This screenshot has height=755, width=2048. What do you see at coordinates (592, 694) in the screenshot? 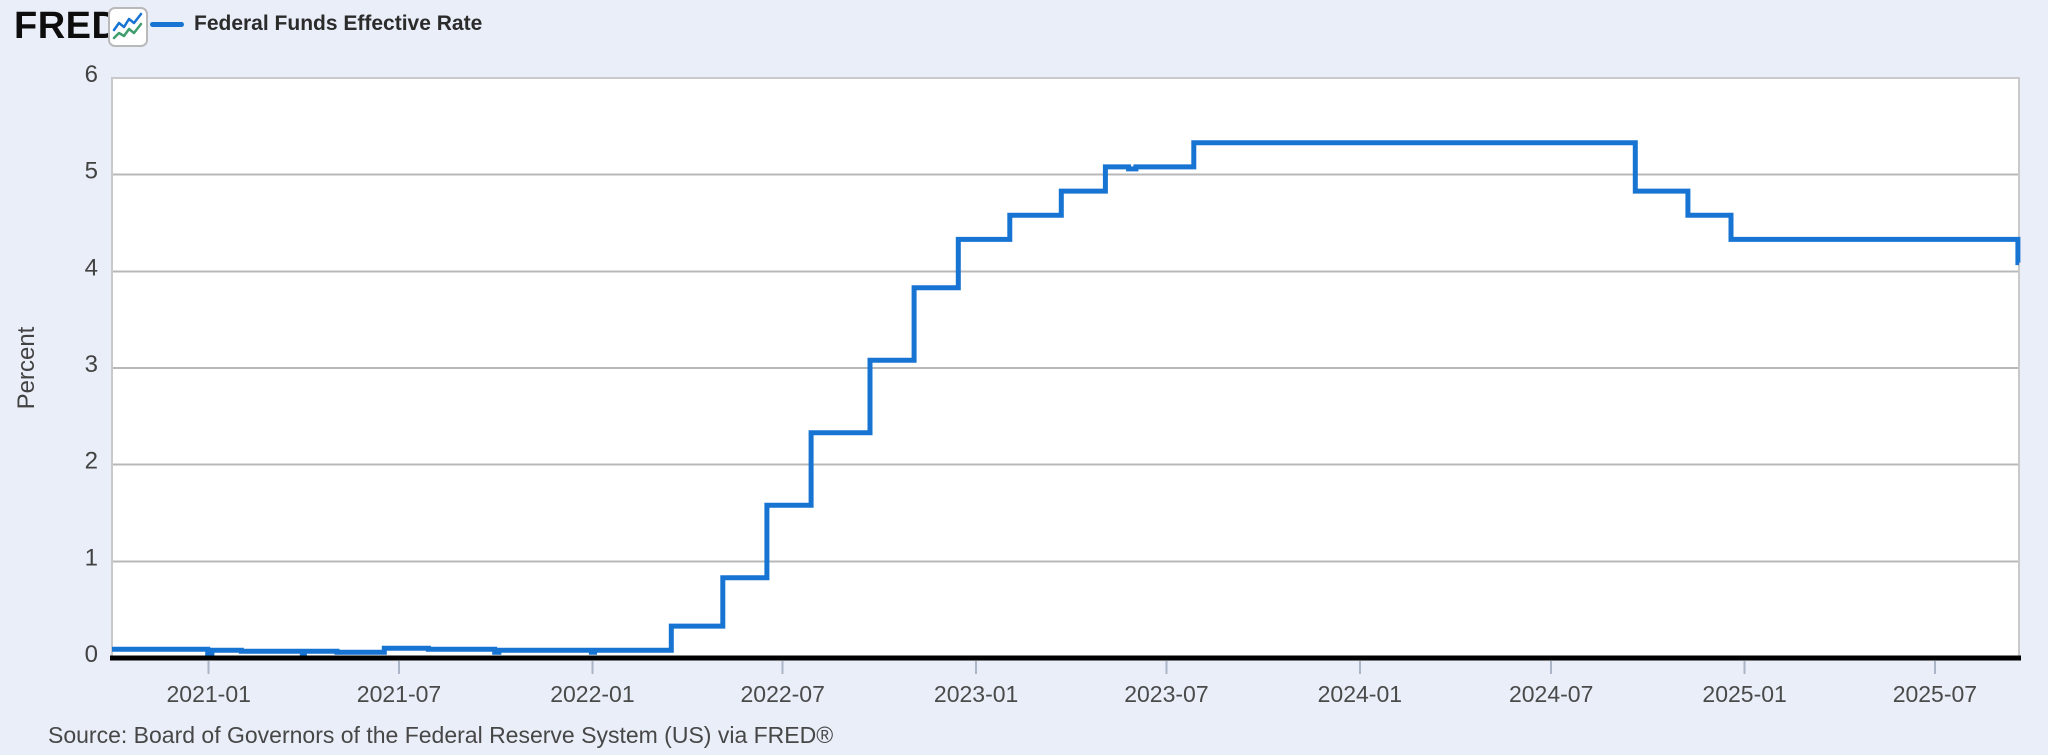
I see `x-axis-tick-label: 2022-01` at bounding box center [592, 694].